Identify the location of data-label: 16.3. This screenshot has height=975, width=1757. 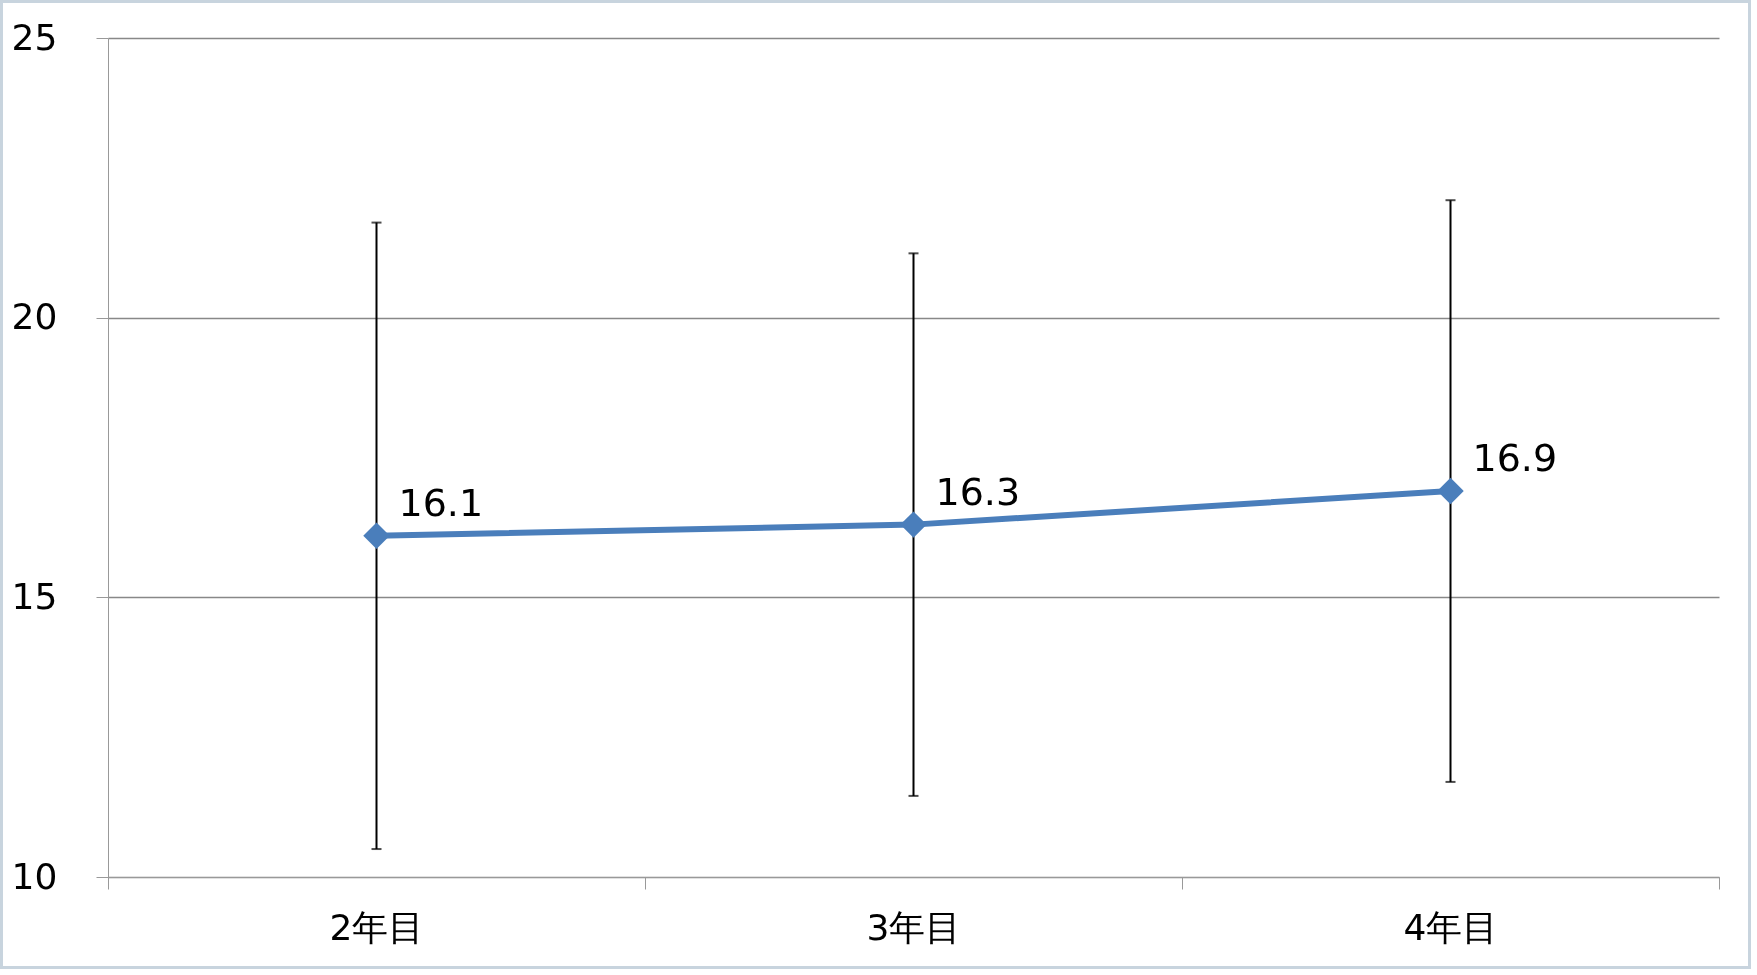
(978, 491).